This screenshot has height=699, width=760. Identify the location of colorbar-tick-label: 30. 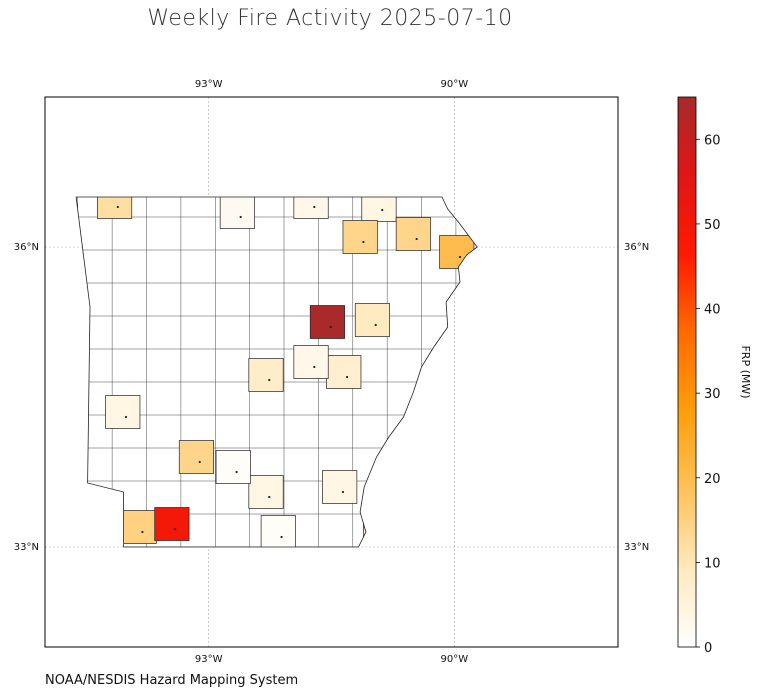
(712, 394).